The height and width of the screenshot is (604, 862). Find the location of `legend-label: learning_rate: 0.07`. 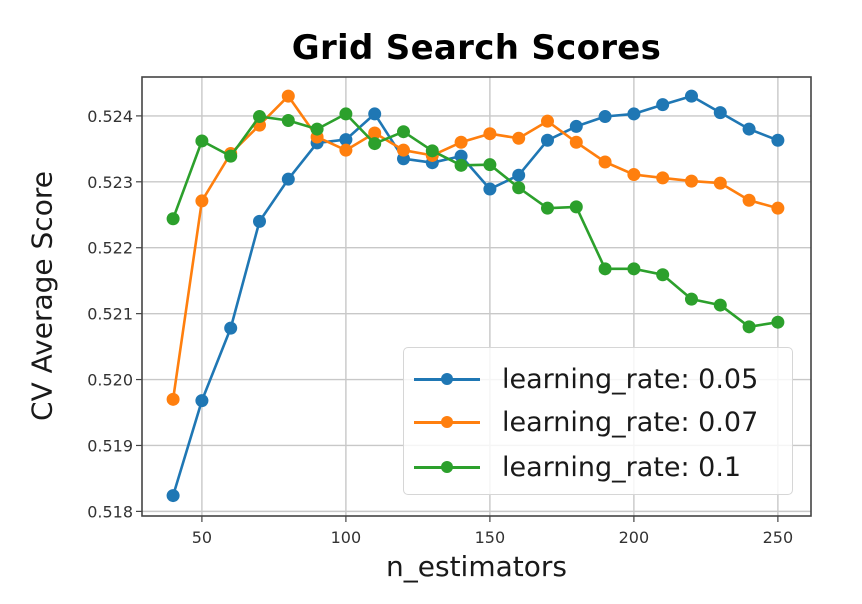

legend-label: learning_rate: 0.07 is located at coordinates (630, 422).